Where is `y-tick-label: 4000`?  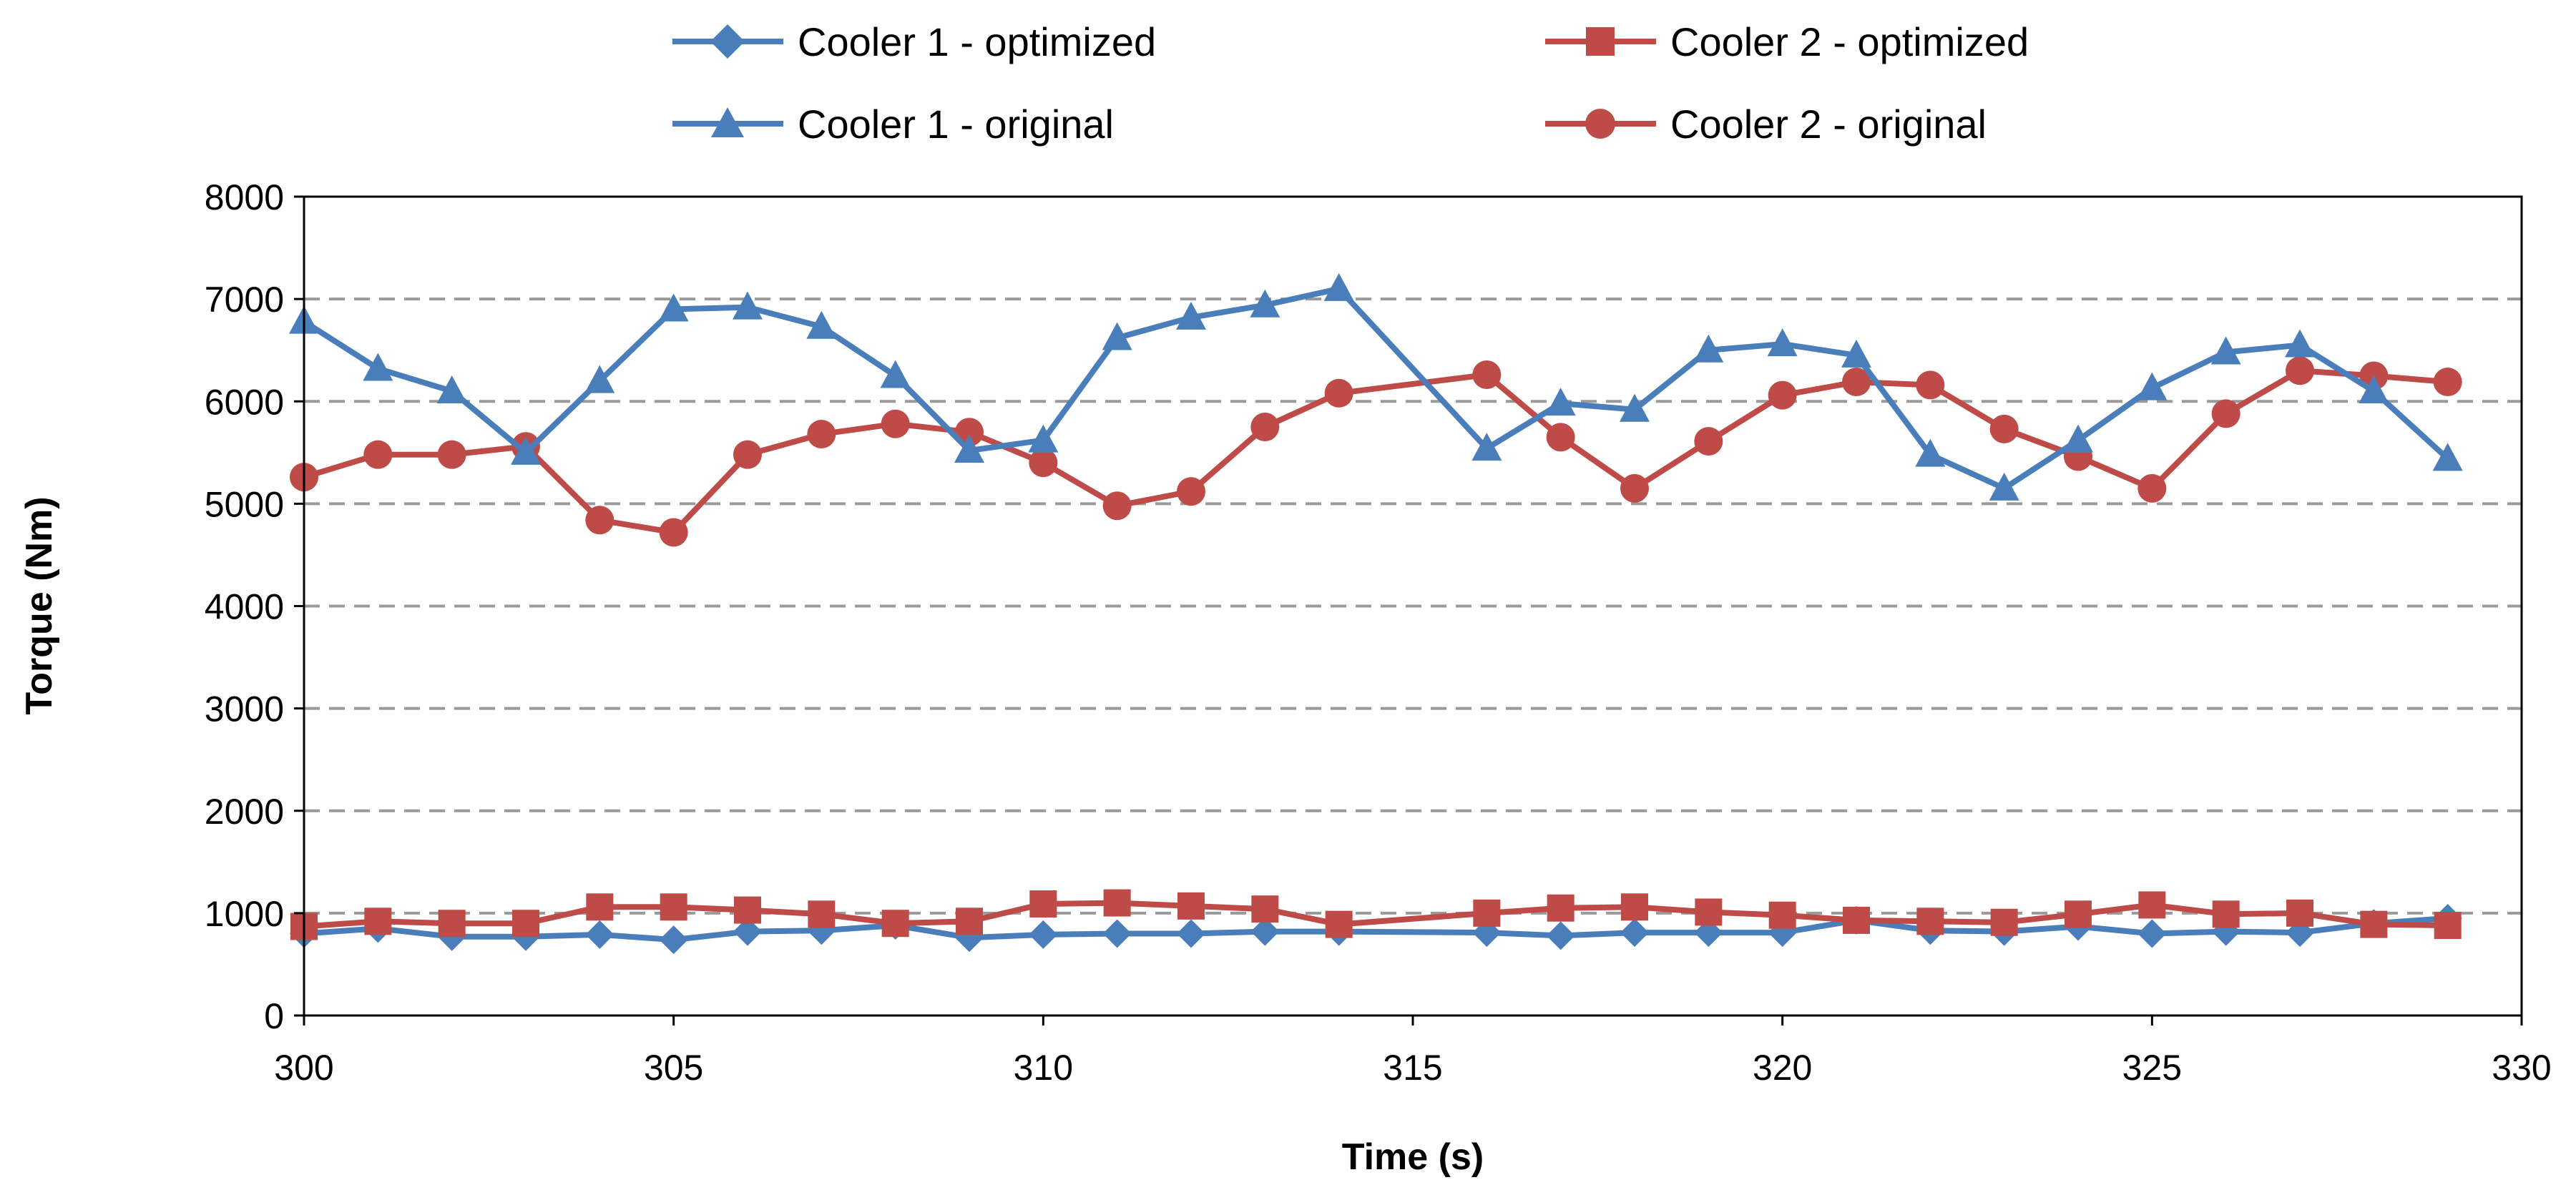 y-tick-label: 4000 is located at coordinates (245, 607).